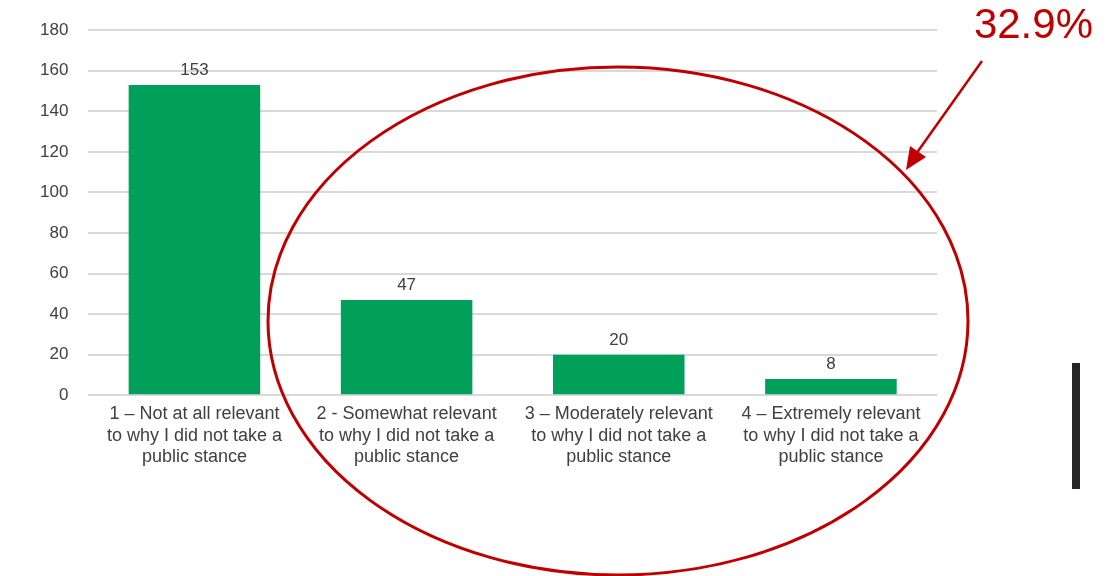 The height and width of the screenshot is (576, 1117). What do you see at coordinates (54, 29) in the screenshot?
I see `y-tick-label: 180` at bounding box center [54, 29].